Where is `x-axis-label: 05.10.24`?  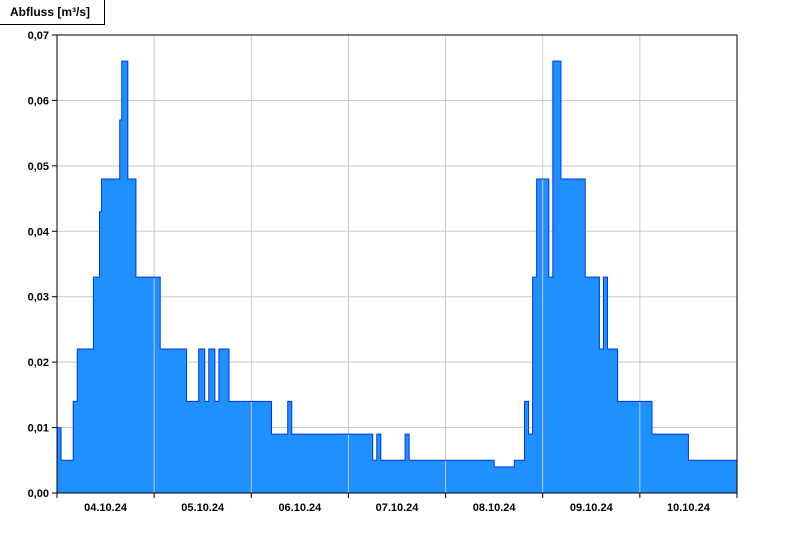
x-axis-label: 05.10.24 is located at coordinates (203, 508).